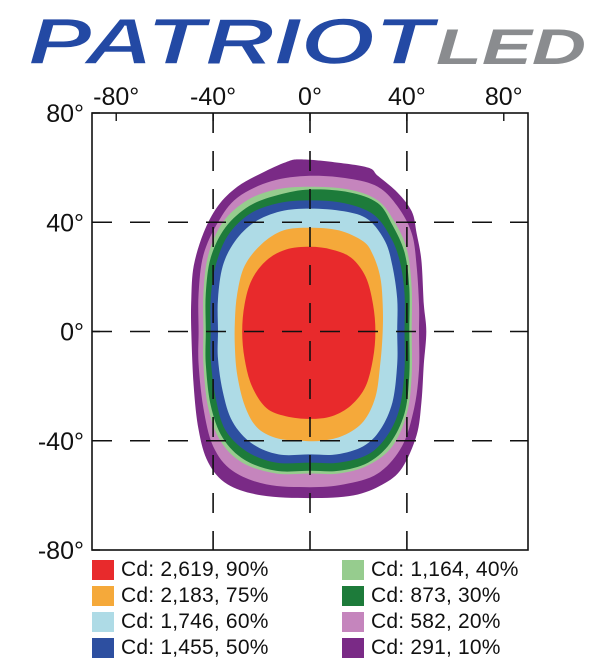  I want to click on legend-item: Cd: 1,746, 60%, so click(217, 622).